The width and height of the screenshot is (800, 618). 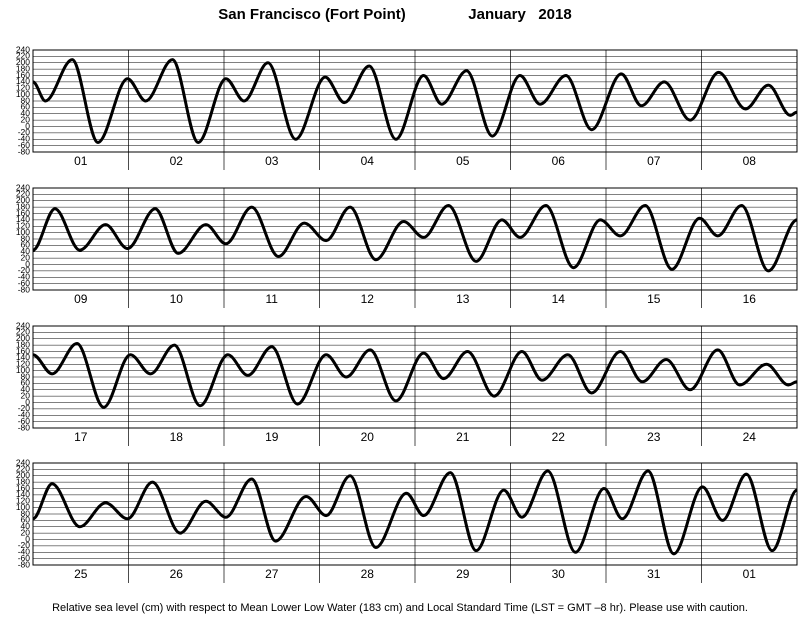 What do you see at coordinates (559, 161) in the screenshot?
I see `x-tick-label: 06` at bounding box center [559, 161].